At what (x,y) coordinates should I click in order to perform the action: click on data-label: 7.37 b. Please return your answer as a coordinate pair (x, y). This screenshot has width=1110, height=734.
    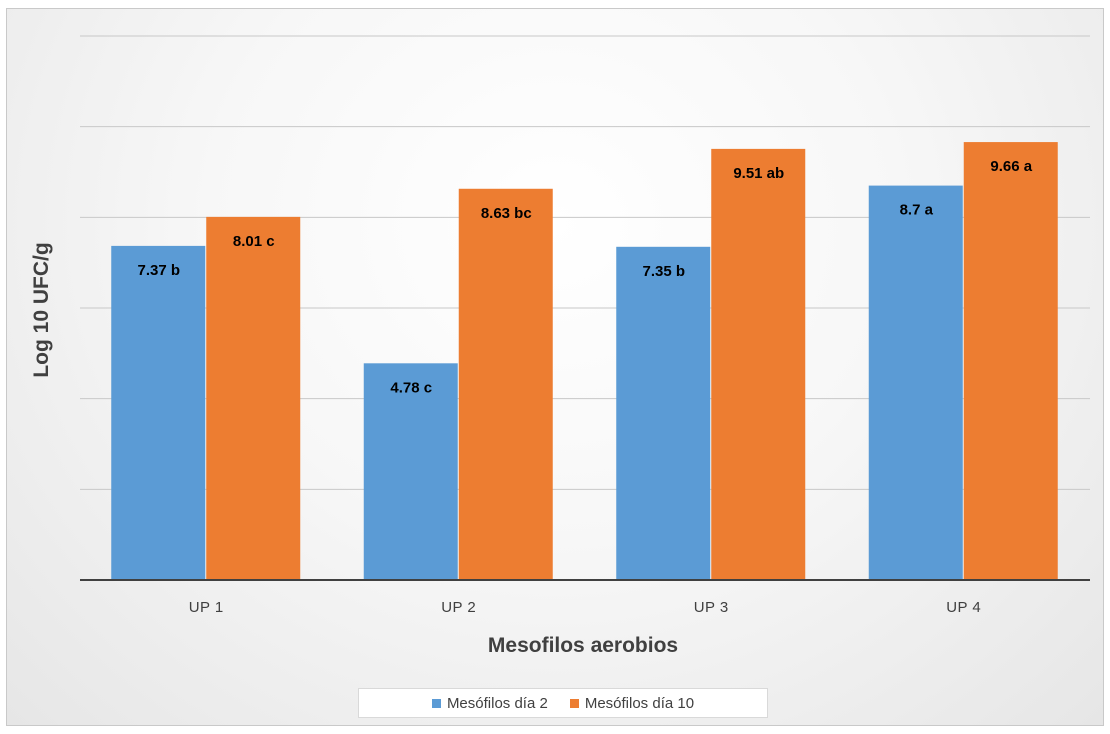
    Looking at the image, I should click on (158, 270).